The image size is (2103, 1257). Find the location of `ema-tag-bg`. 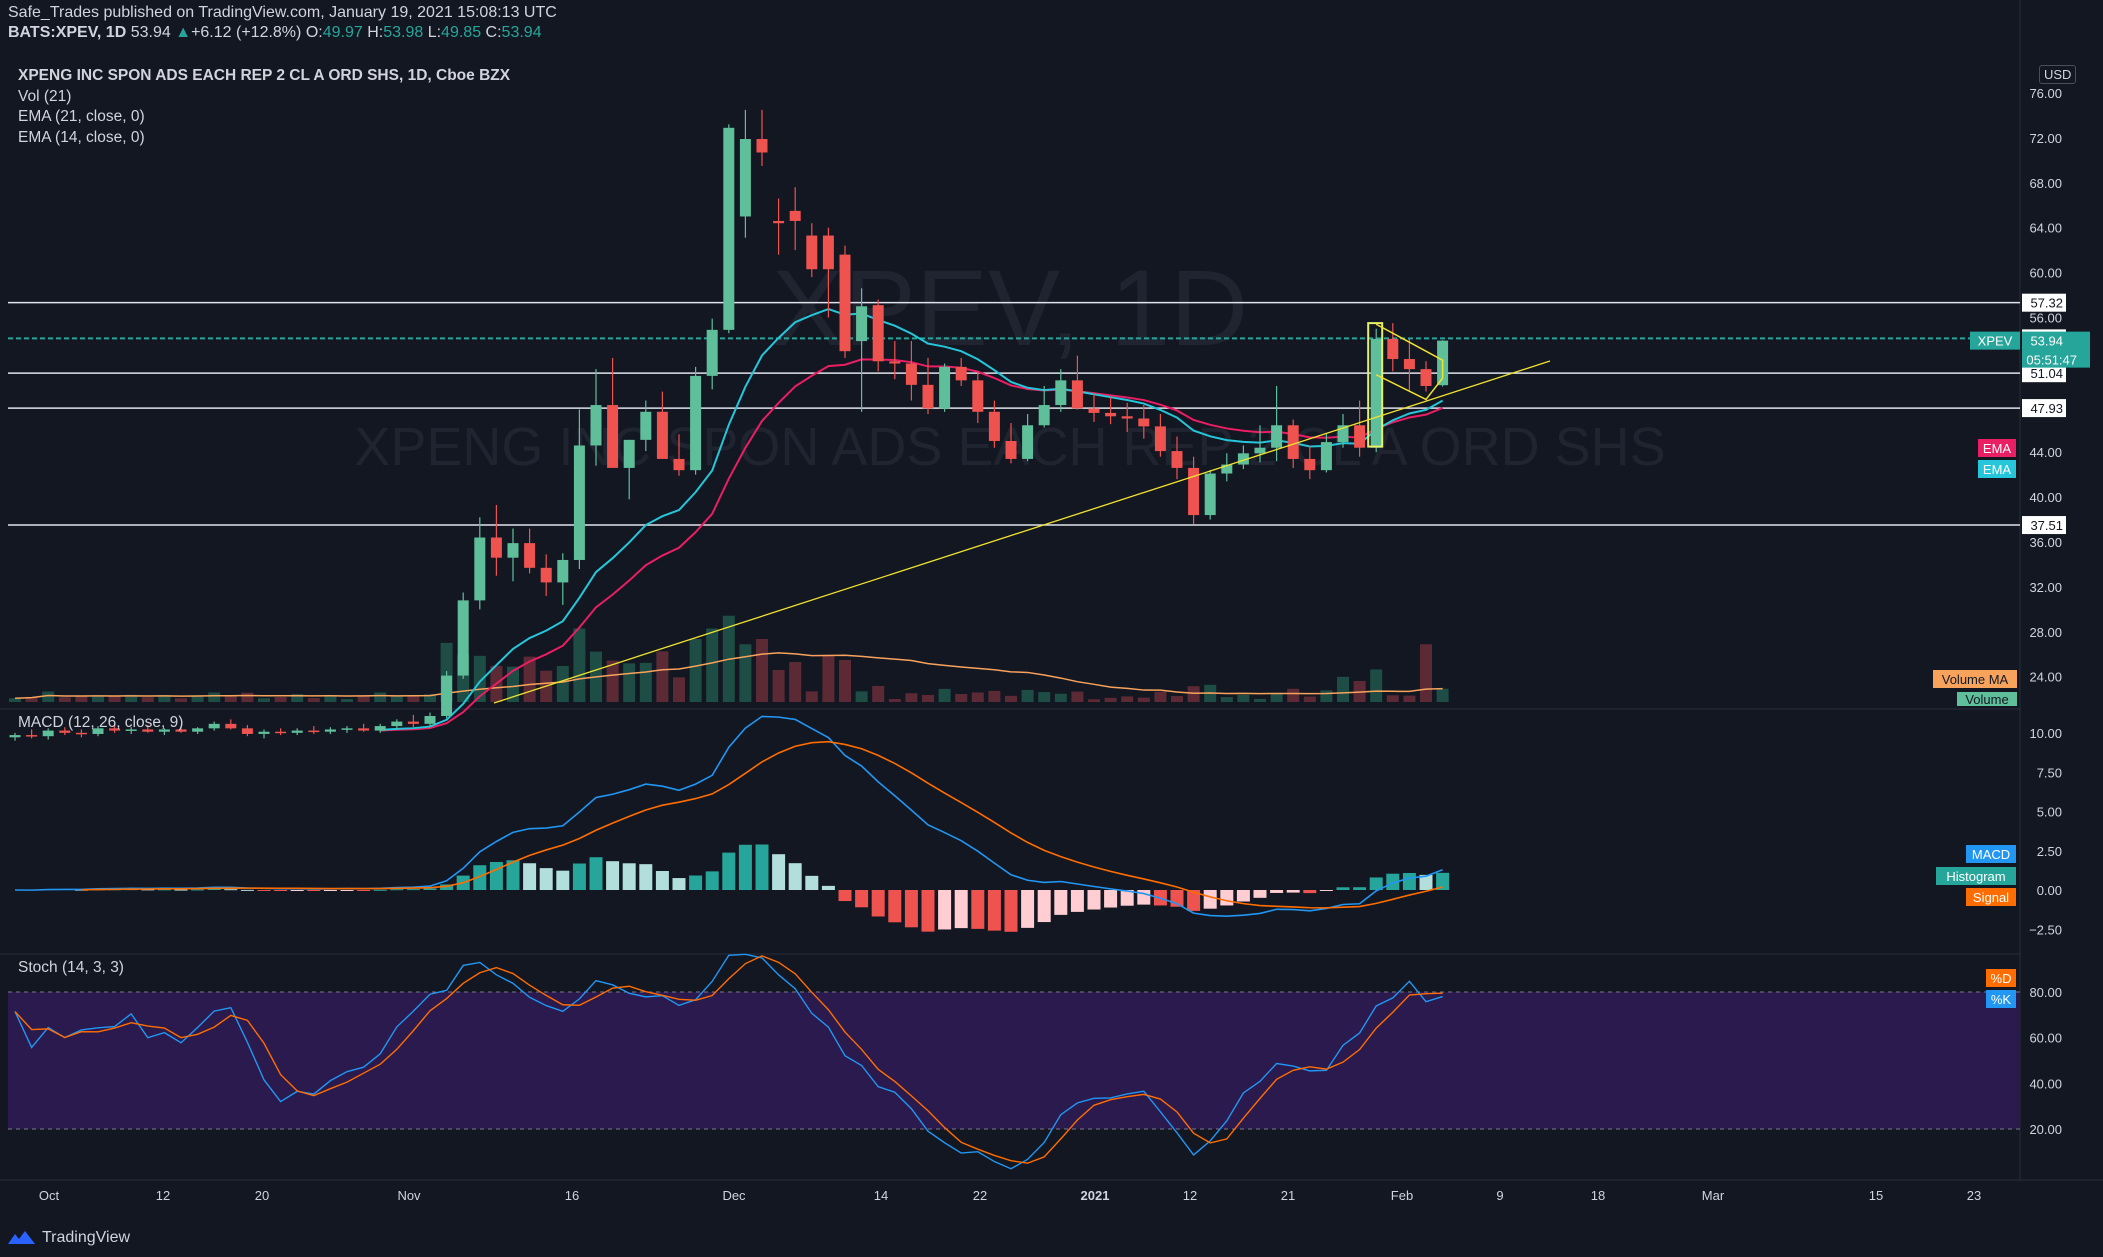

ema-tag-bg is located at coordinates (1997, 469).